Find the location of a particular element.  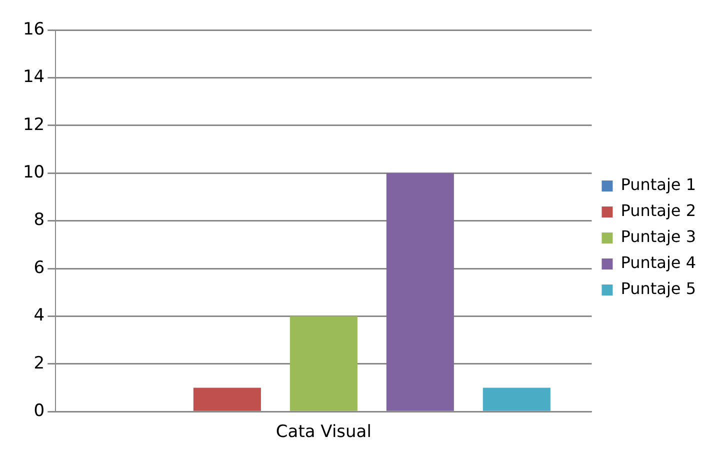

x-tick-label: Cata Visual is located at coordinates (324, 432).